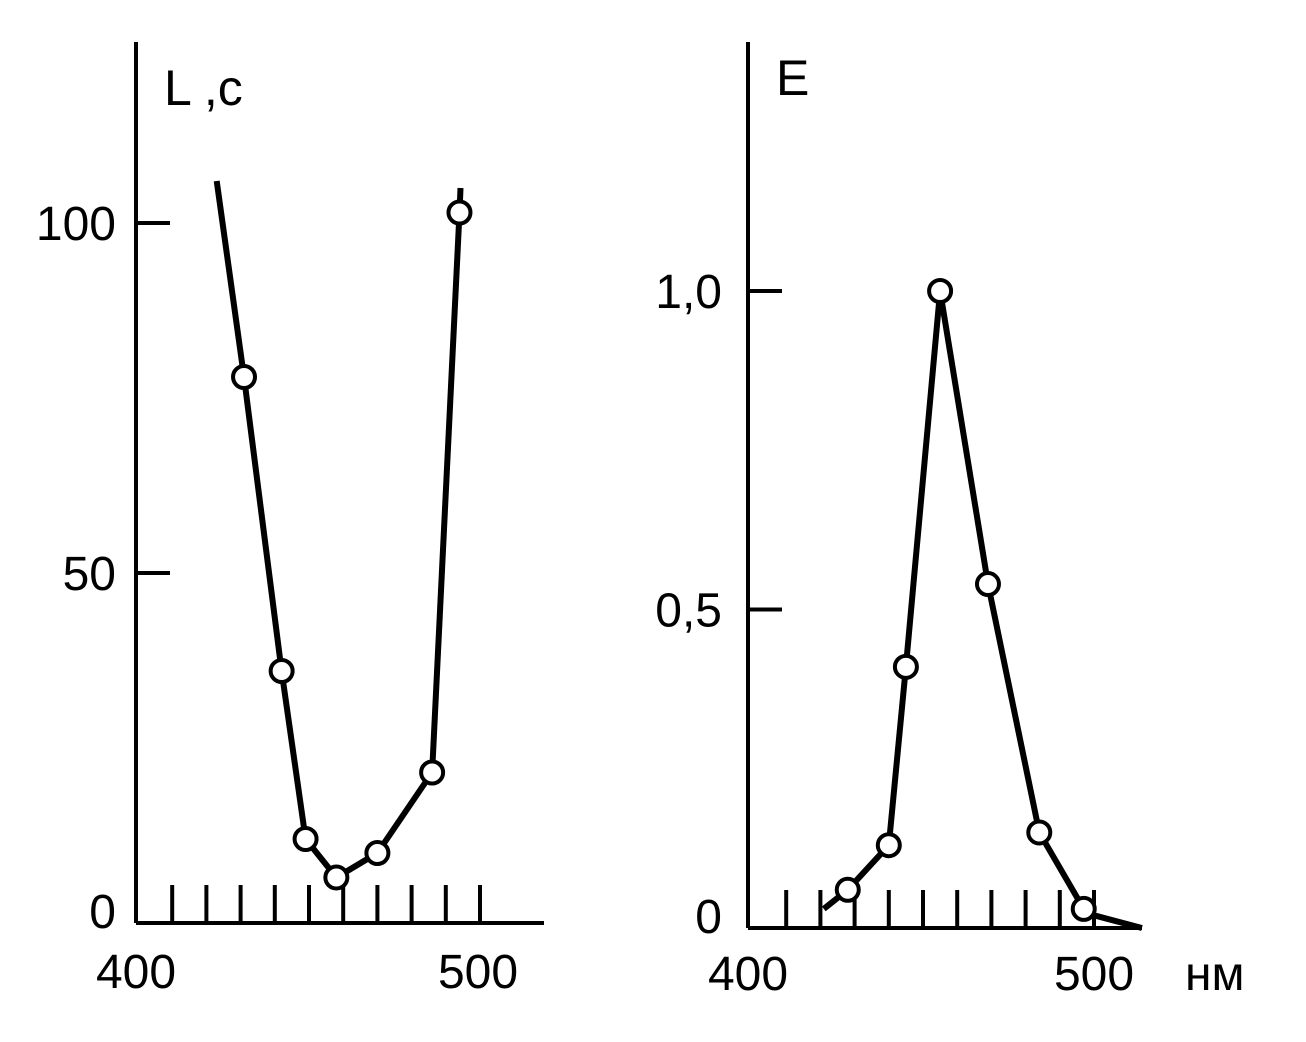 The height and width of the screenshot is (1042, 1306). Describe the element at coordinates (203, 88) in the screenshot. I see `left-y-axis-title: L ,c` at that location.